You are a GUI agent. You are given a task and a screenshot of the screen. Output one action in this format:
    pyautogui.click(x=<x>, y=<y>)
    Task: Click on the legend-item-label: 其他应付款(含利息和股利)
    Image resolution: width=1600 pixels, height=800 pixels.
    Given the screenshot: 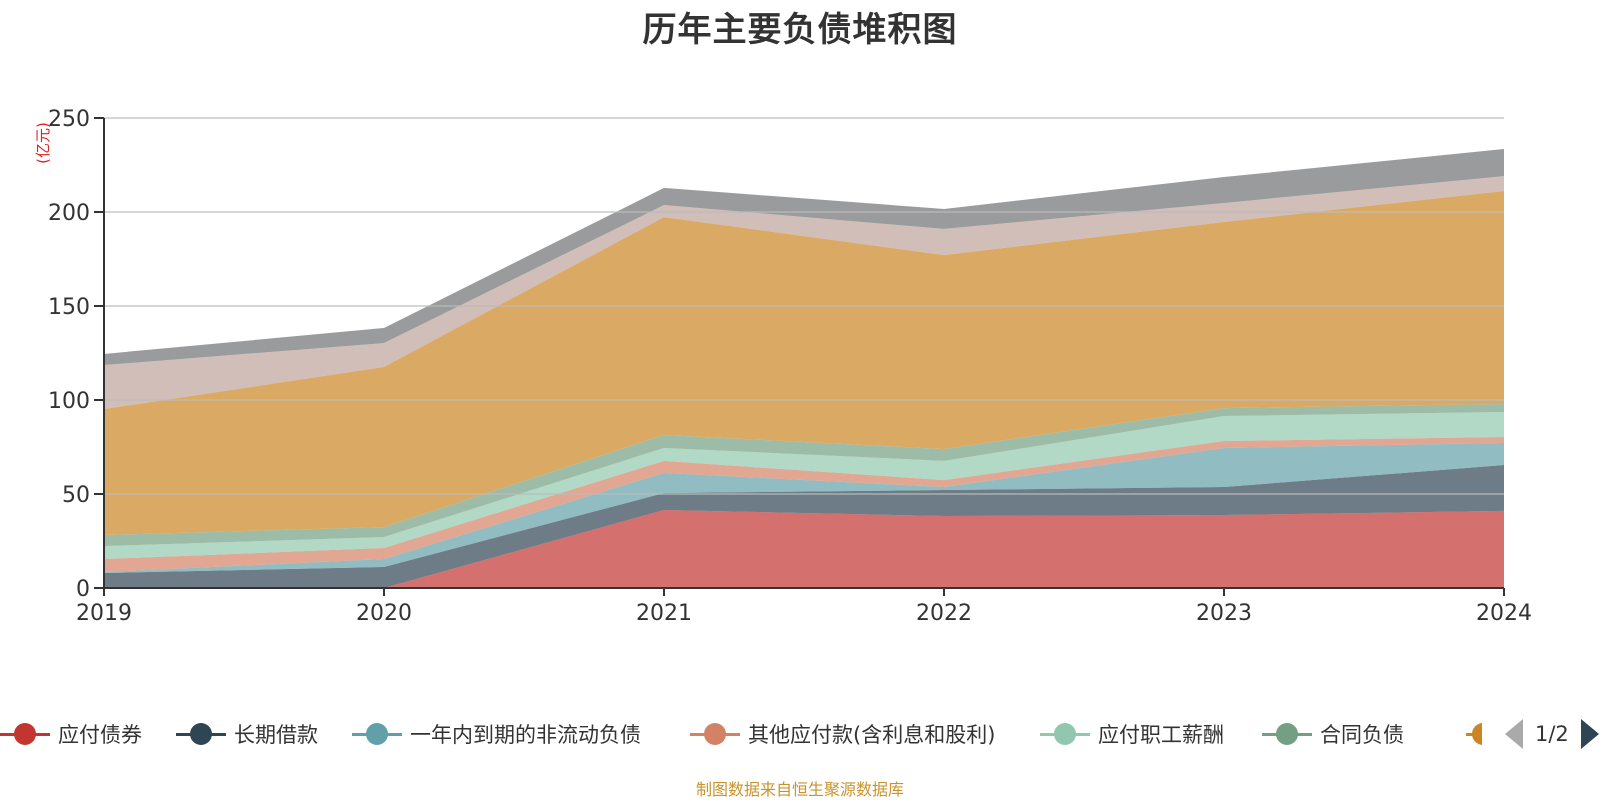 What is the action you would take?
    pyautogui.click(x=872, y=735)
    